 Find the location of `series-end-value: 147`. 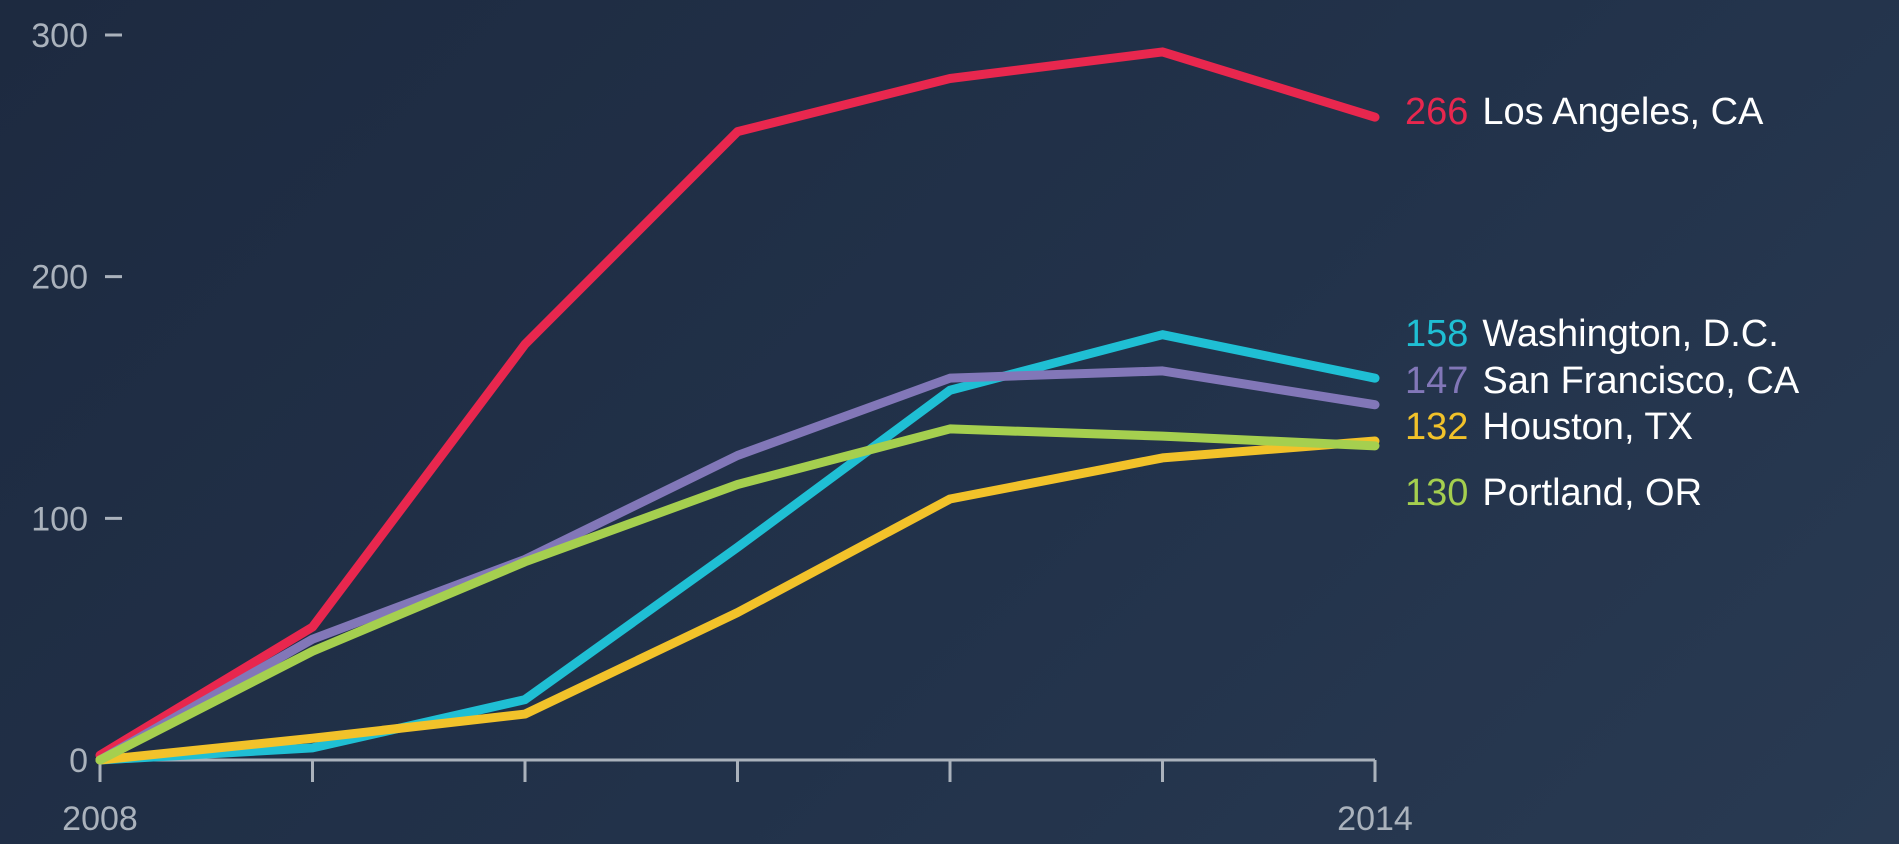

series-end-value: 147 is located at coordinates (1436, 381).